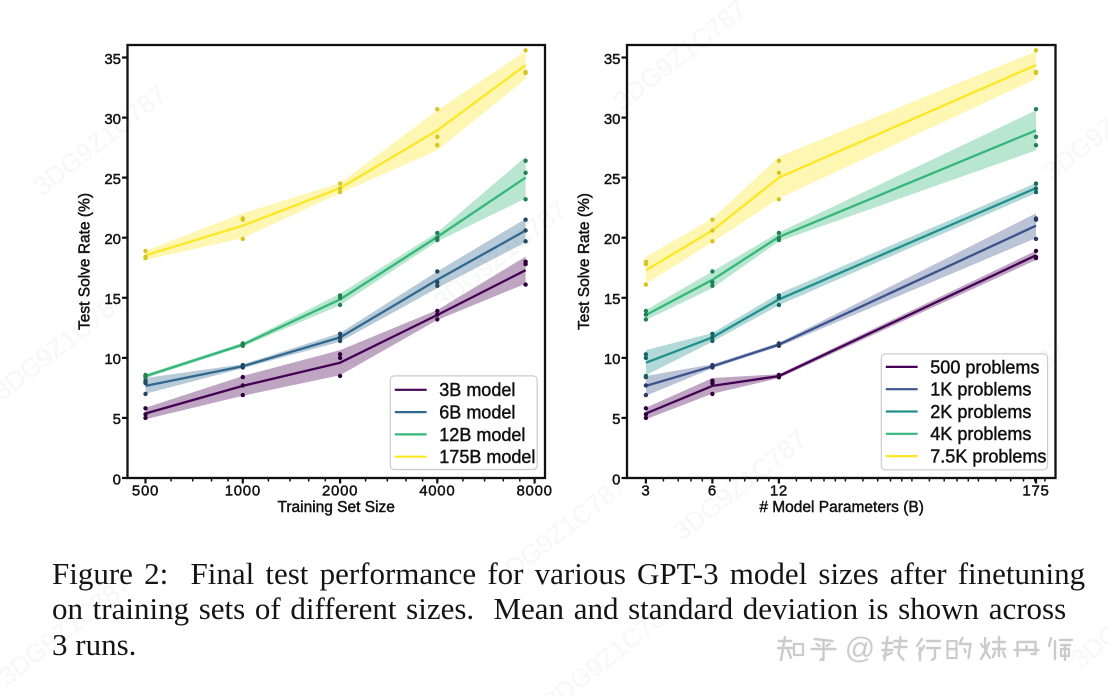 The height and width of the screenshot is (696, 1108). Describe the element at coordinates (1035, 491) in the screenshot. I see `svg-text: 175` at that location.